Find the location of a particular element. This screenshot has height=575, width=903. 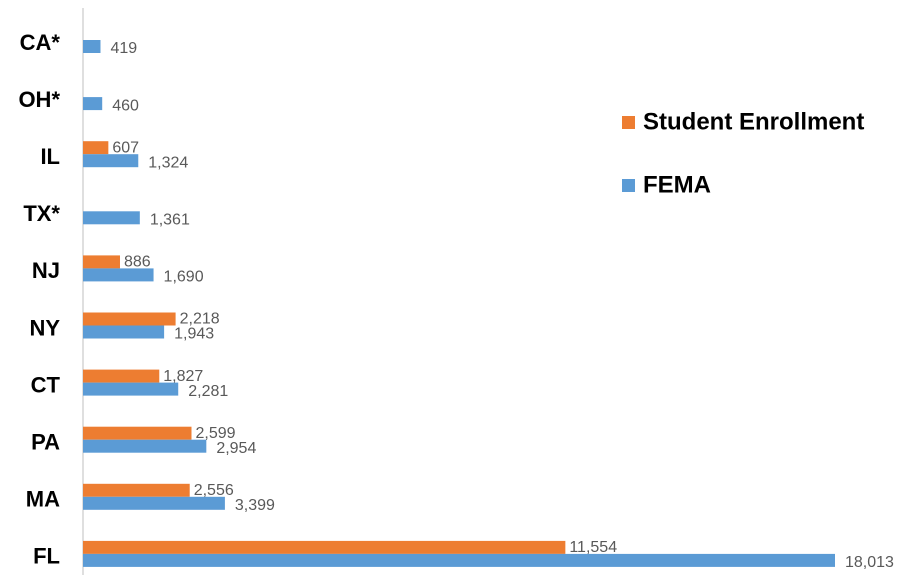

category-label: IL is located at coordinates (50, 156).